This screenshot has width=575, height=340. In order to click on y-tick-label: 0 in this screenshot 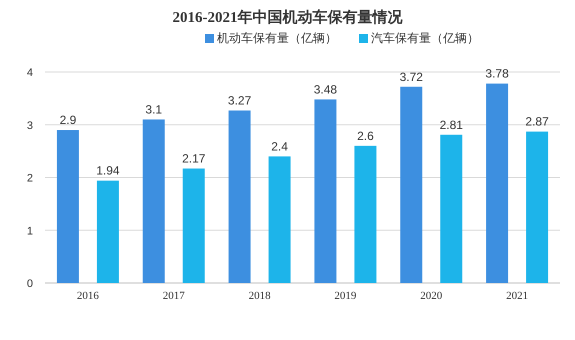, I will do `click(29, 284)`.